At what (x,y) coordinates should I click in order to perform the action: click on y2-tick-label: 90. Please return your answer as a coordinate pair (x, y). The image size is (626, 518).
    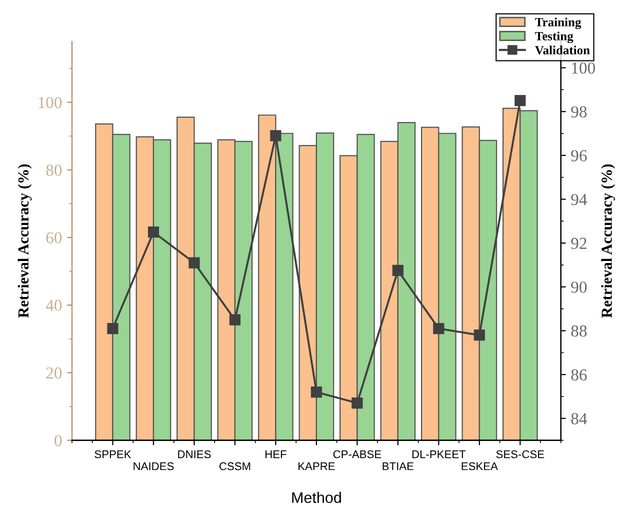
    Looking at the image, I should click on (579, 287).